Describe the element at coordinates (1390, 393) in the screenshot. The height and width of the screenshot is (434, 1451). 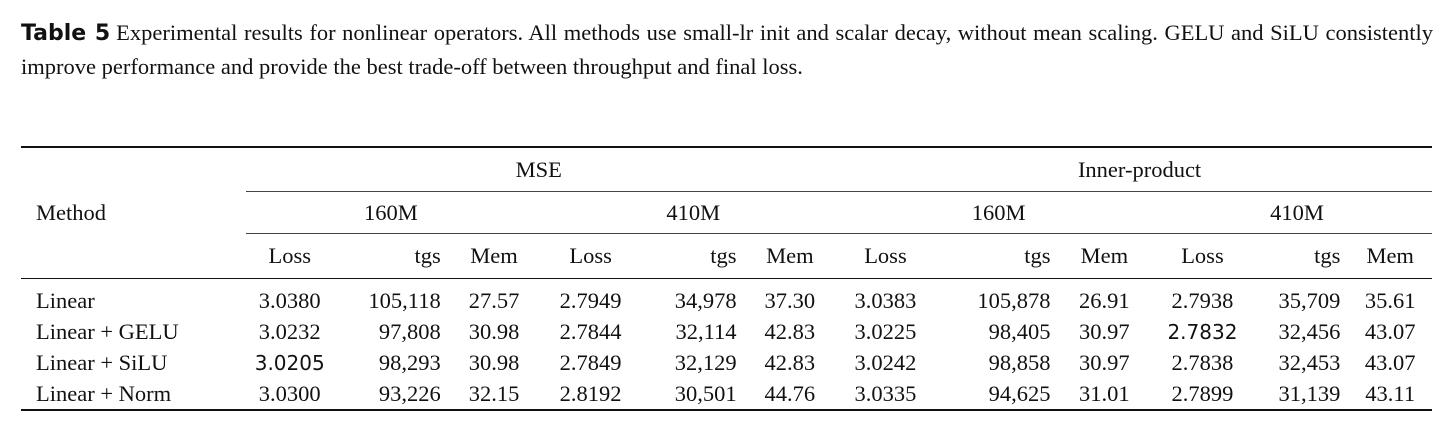
I see `value-cell: 43.11` at that location.